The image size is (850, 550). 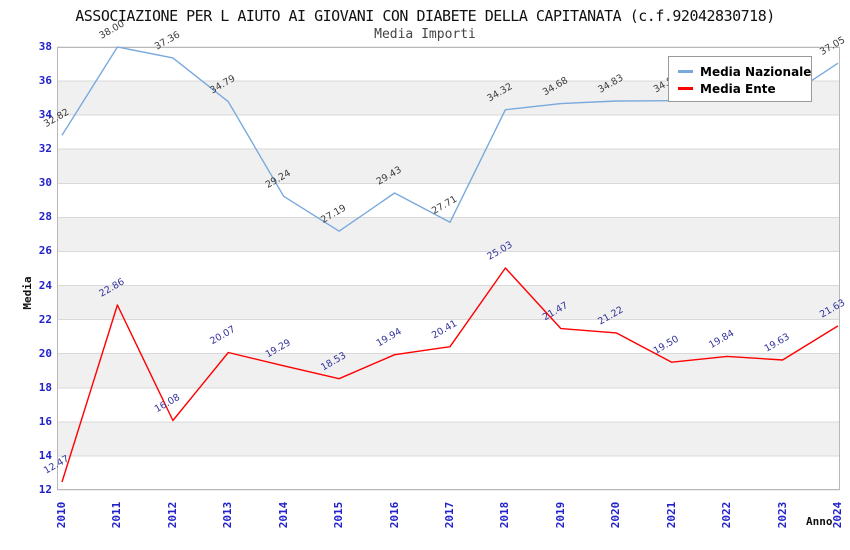 I want to click on point-label: 16.08, so click(x=167, y=403).